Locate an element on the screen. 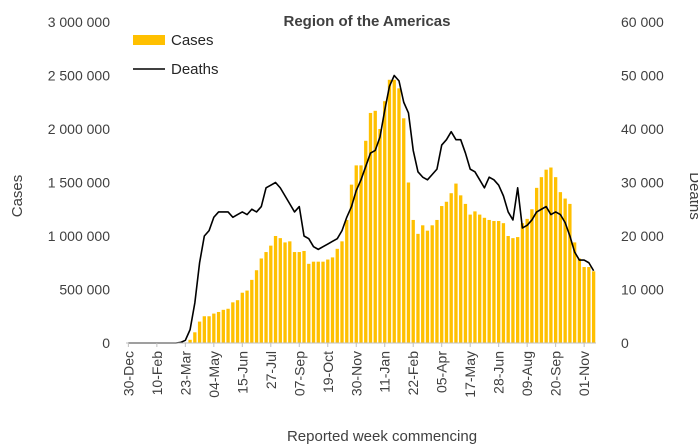  x-tick-label: 22-Feb is located at coordinates (413, 373).